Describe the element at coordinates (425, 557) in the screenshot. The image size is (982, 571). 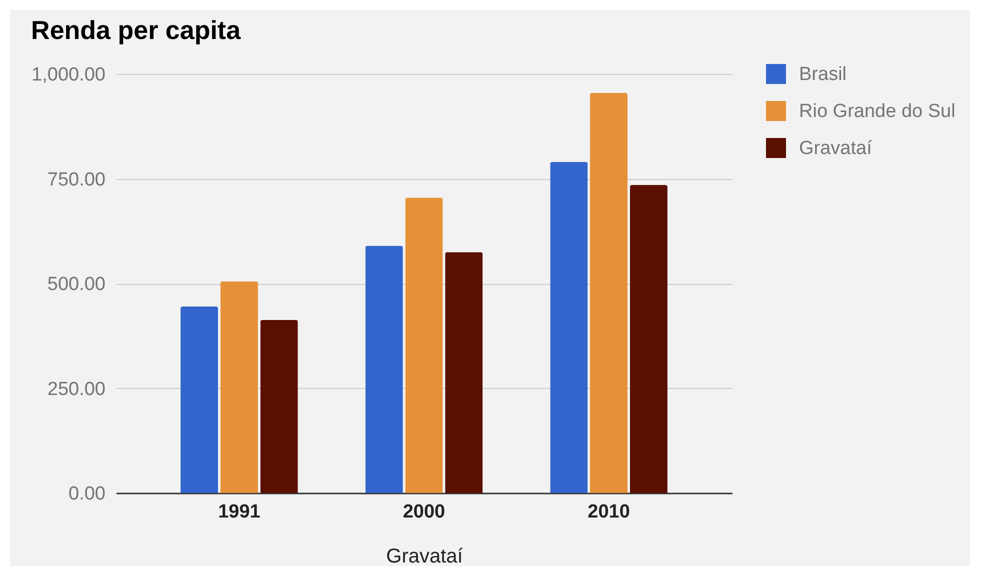
I see `x-axis-title: Gravataí` at that location.